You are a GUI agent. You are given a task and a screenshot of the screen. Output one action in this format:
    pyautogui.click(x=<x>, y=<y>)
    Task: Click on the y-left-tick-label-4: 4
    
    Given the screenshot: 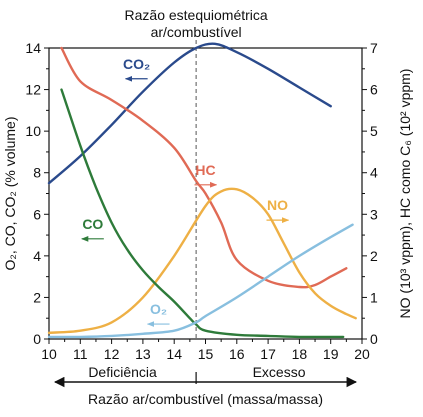 What is the action you would take?
    pyautogui.click(x=37, y=256)
    